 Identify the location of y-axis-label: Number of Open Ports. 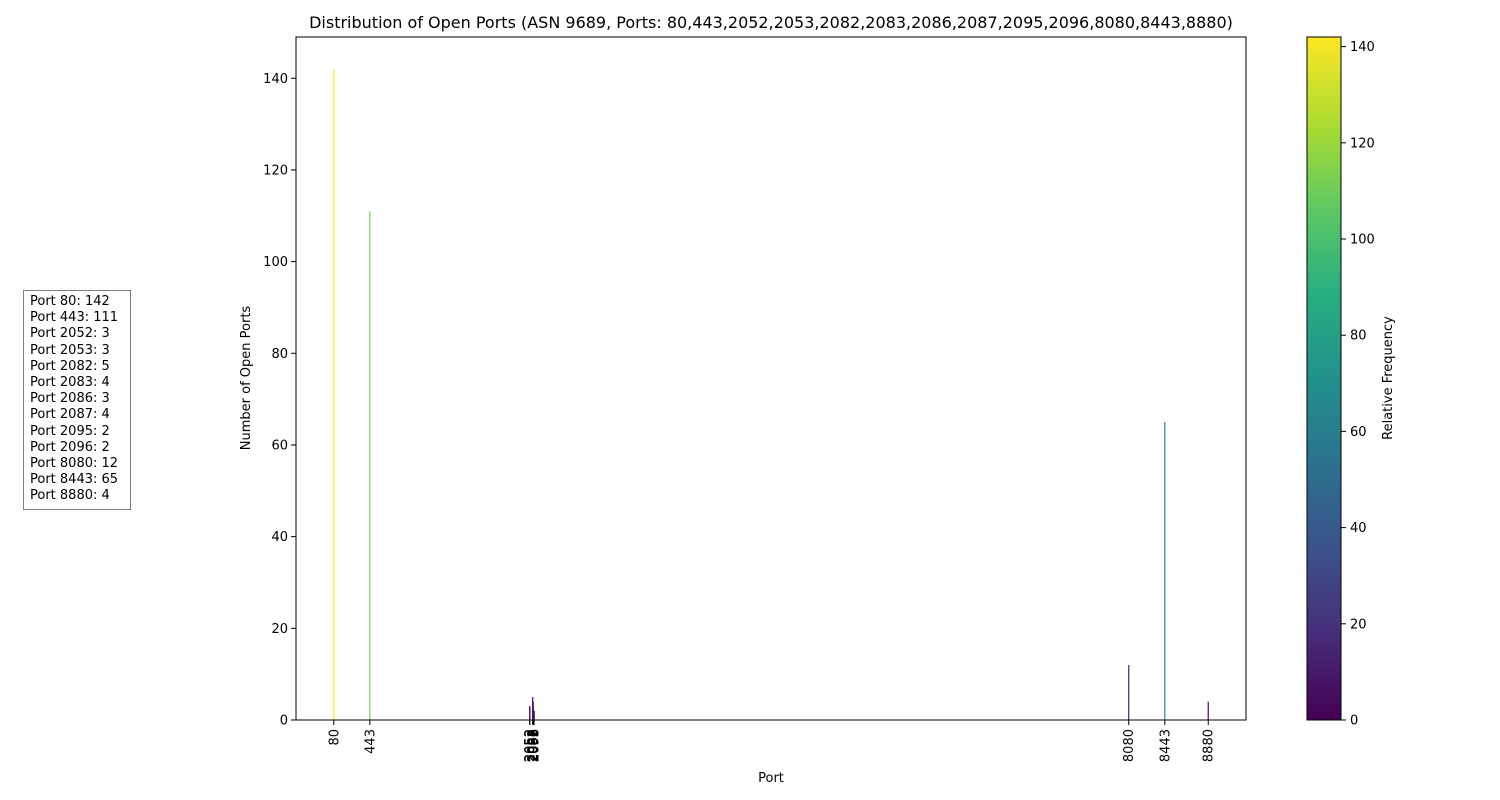
(246, 378).